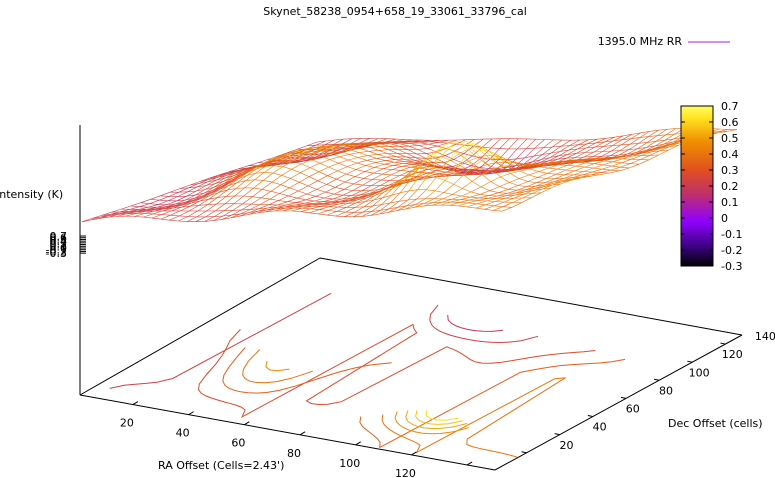  I want to click on y-tick-mark, so click(590, 416).